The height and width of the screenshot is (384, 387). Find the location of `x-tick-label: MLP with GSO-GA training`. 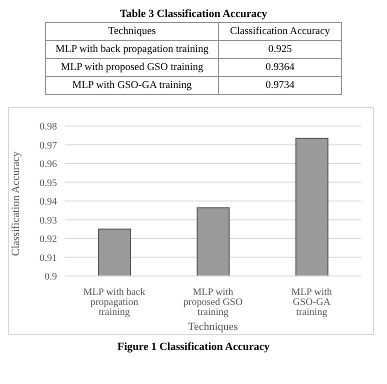

x-tick-label: MLP with GSO-GA training is located at coordinates (311, 302).